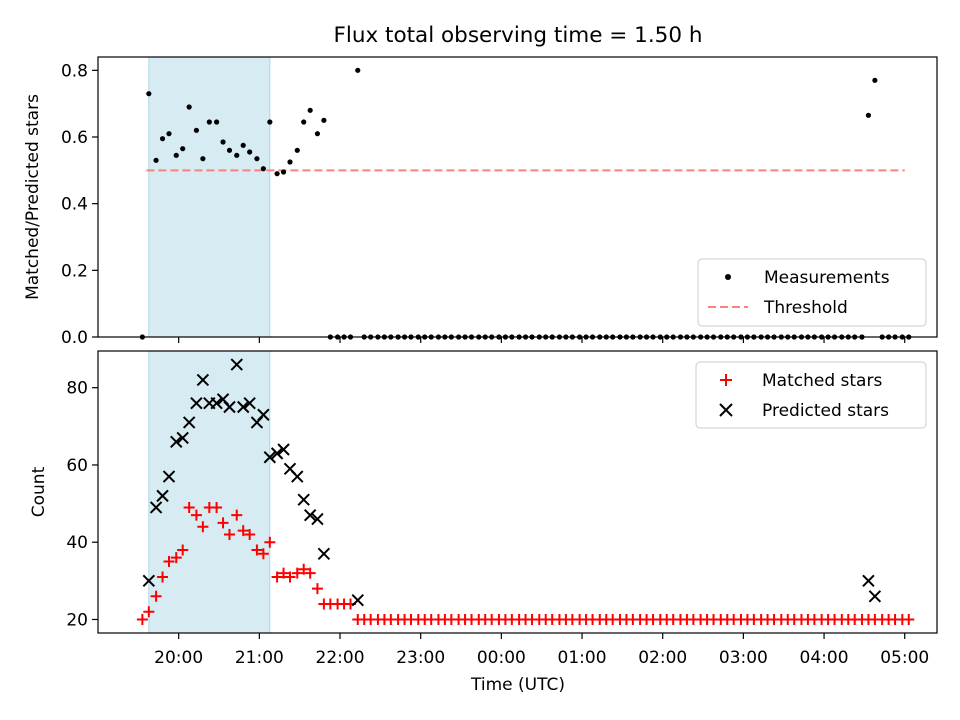 Image resolution: width=960 pixels, height=720 pixels. What do you see at coordinates (77, 466) in the screenshot?
I see `y-tick-label: 60` at bounding box center [77, 466].